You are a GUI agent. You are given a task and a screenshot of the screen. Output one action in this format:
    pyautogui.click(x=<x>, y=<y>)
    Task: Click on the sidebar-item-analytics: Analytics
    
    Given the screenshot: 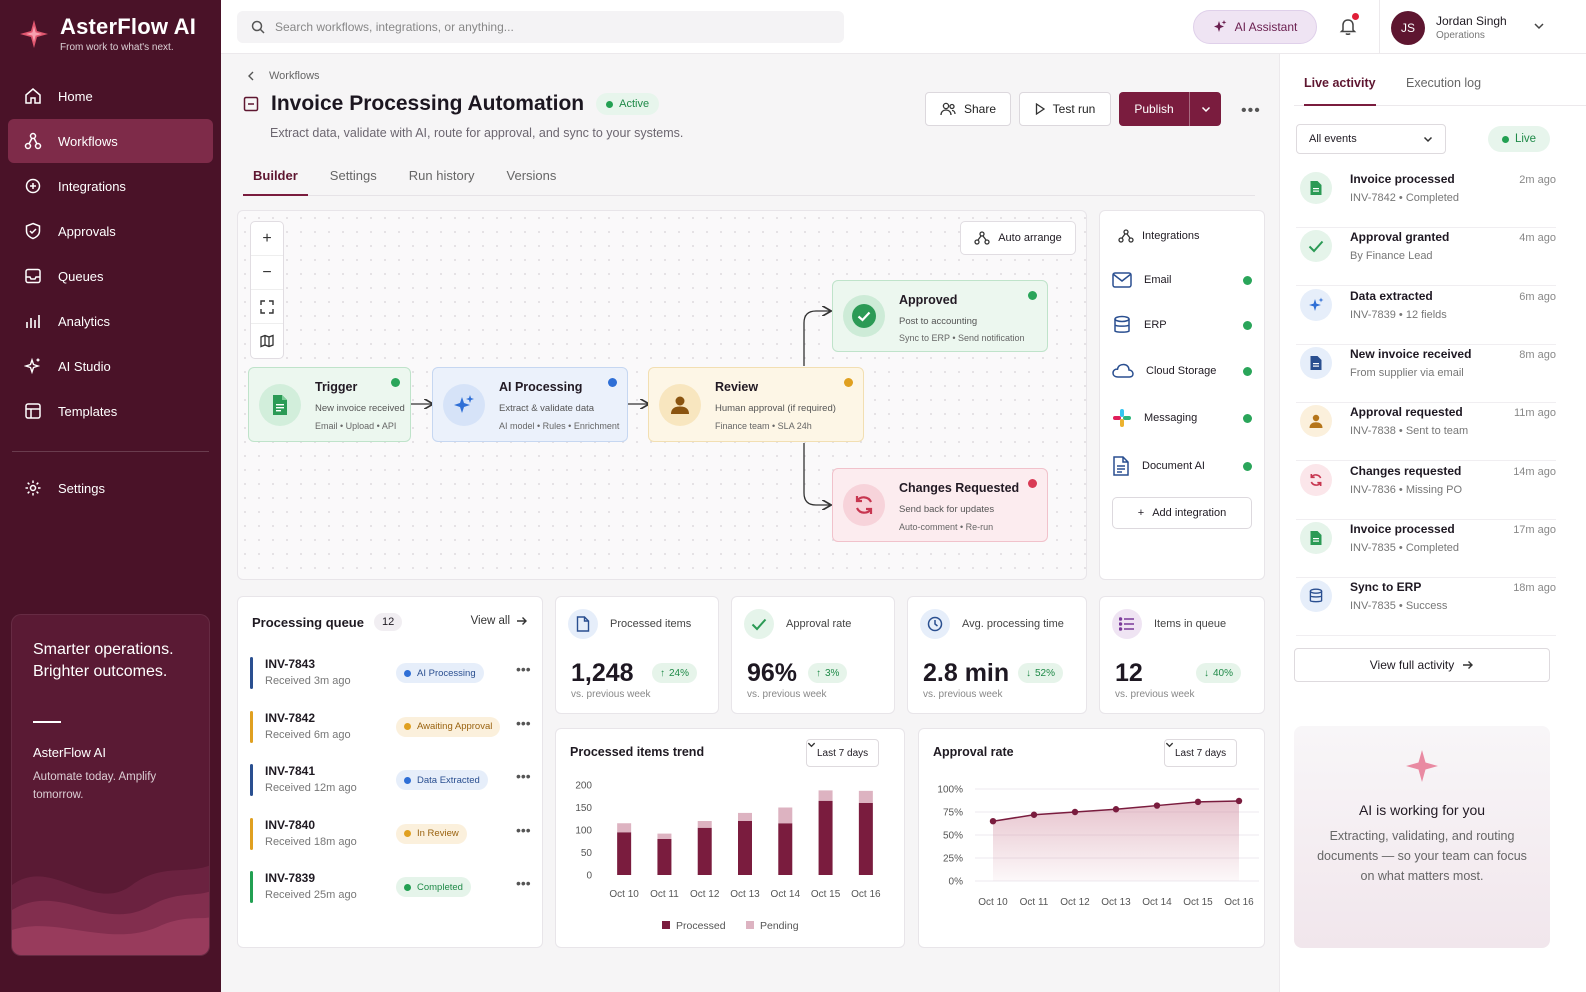 What is the action you would take?
    pyautogui.click(x=110, y=321)
    